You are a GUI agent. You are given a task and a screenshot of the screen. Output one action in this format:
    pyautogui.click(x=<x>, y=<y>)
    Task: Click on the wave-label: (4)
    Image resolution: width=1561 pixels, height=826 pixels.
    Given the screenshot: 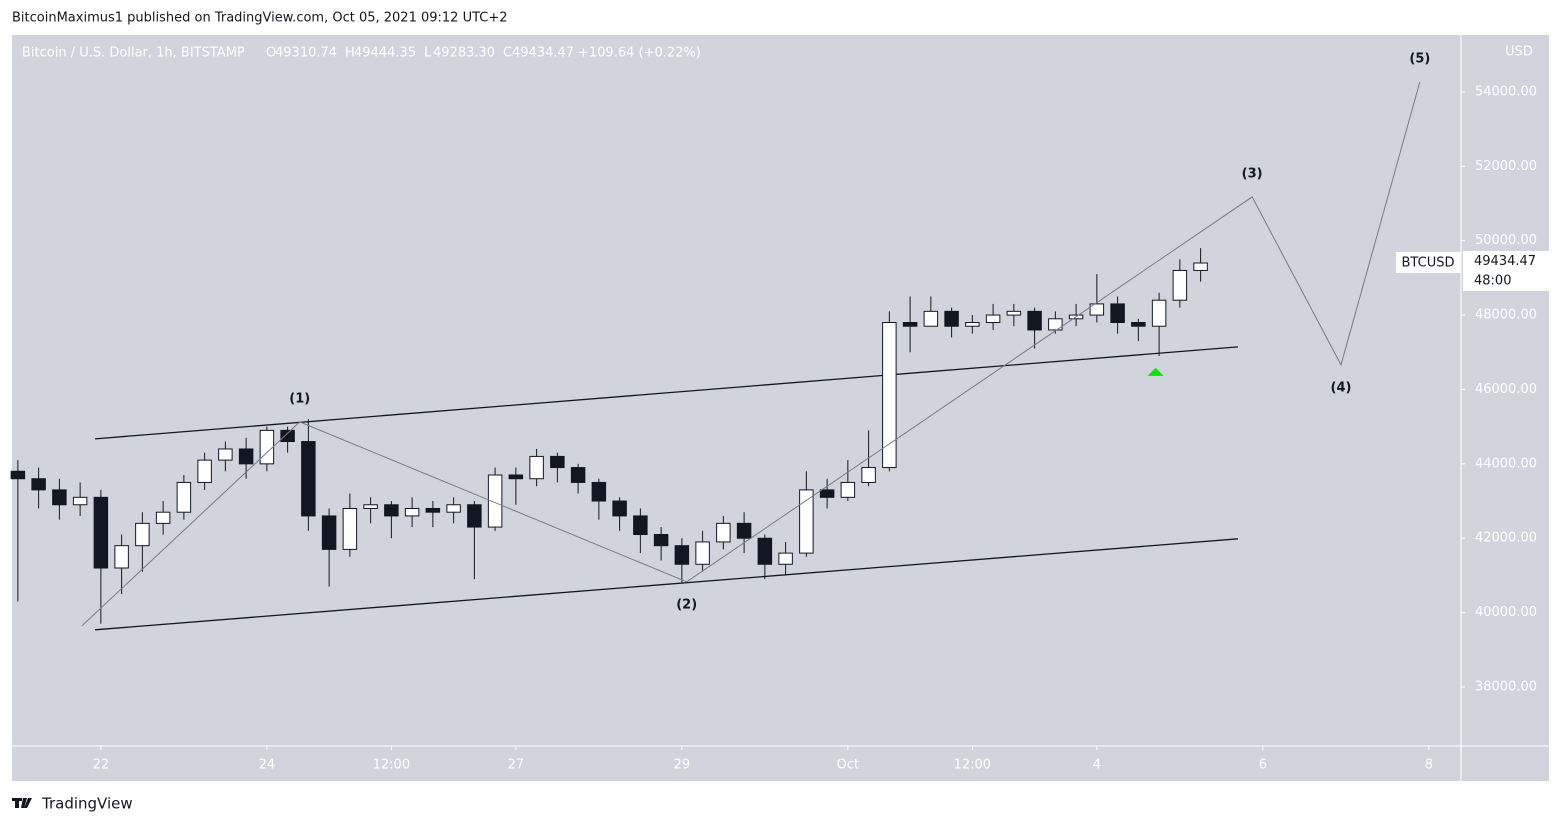 What is the action you would take?
    pyautogui.click(x=1341, y=387)
    